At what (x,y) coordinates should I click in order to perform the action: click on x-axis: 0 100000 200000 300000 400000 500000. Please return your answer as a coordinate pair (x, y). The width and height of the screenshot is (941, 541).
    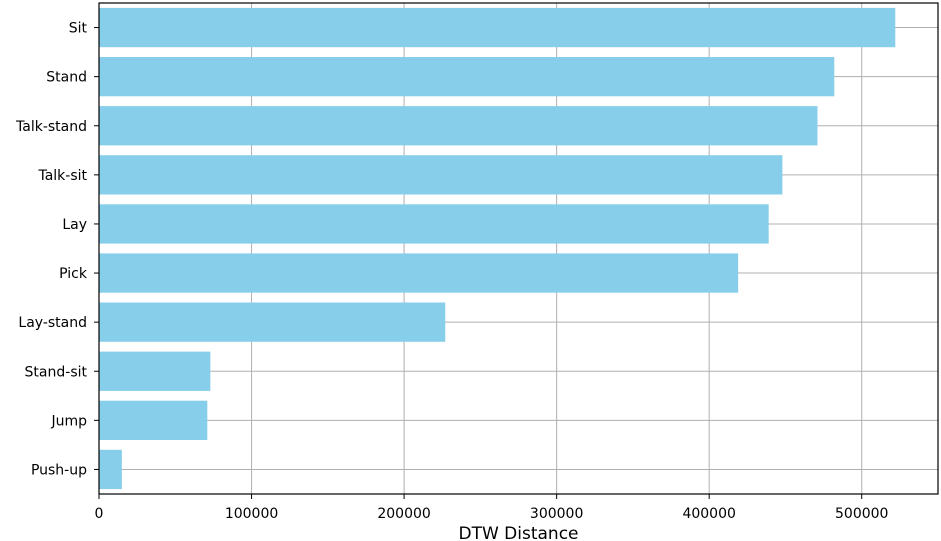
    Looking at the image, I should click on (491, 508).